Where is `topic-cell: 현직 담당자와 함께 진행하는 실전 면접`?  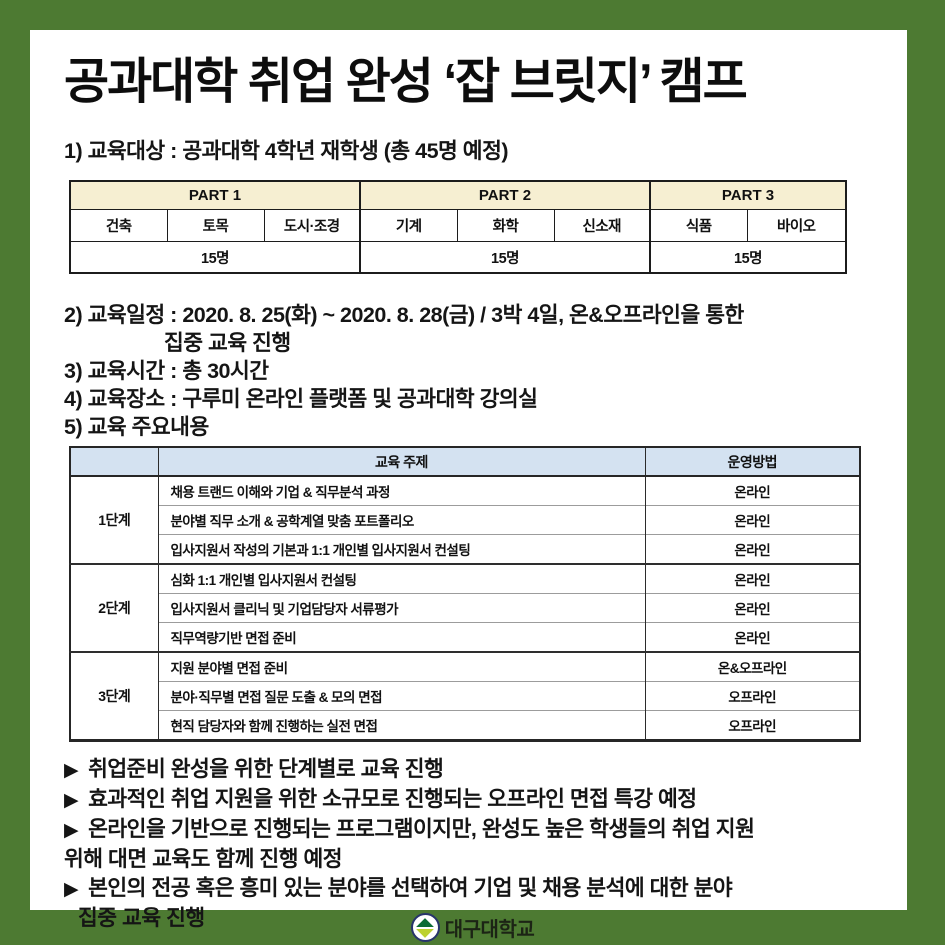
topic-cell: 현직 담당자와 함께 진행하는 실전 면접 is located at coordinates (401, 725).